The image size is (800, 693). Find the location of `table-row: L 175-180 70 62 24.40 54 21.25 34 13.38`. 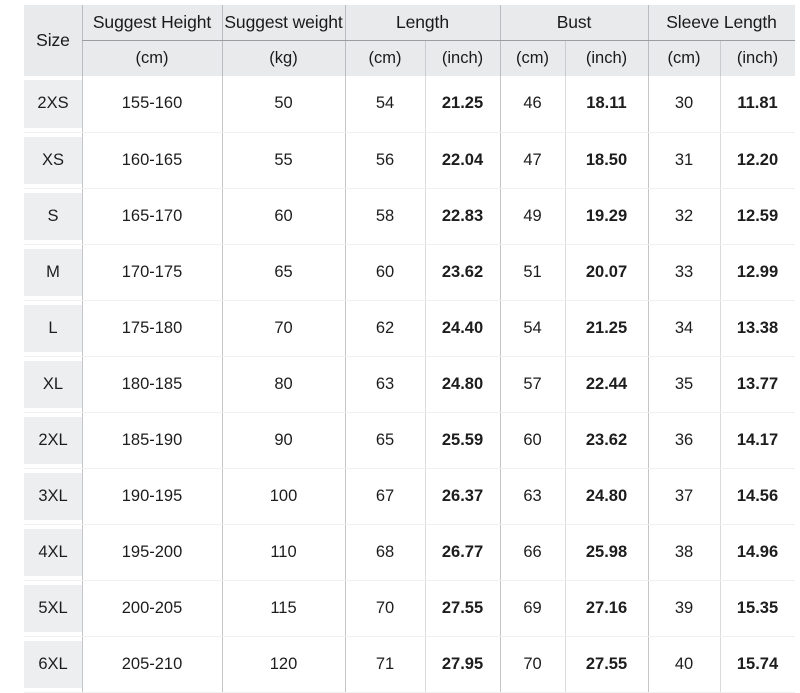

table-row: L 175-180 70 62 24.40 54 21.25 34 13.38 is located at coordinates (410, 328).